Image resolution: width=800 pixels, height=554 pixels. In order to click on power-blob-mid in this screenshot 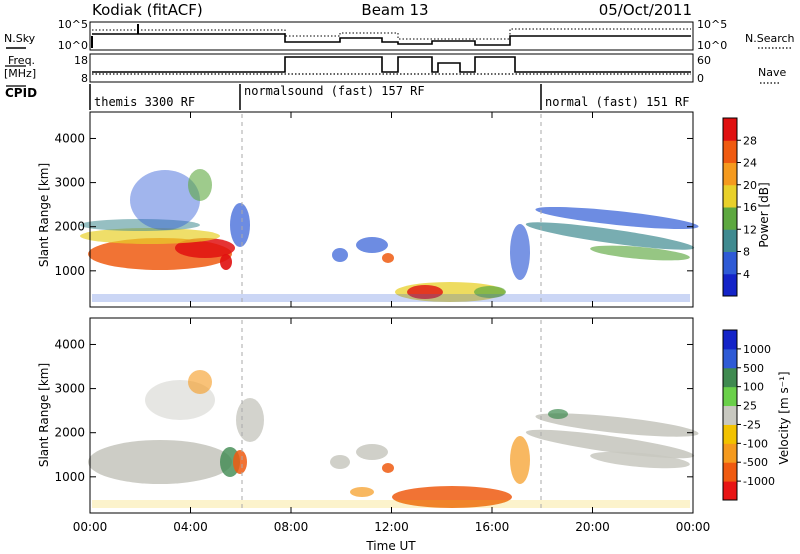, I will do `click(140, 225)`.